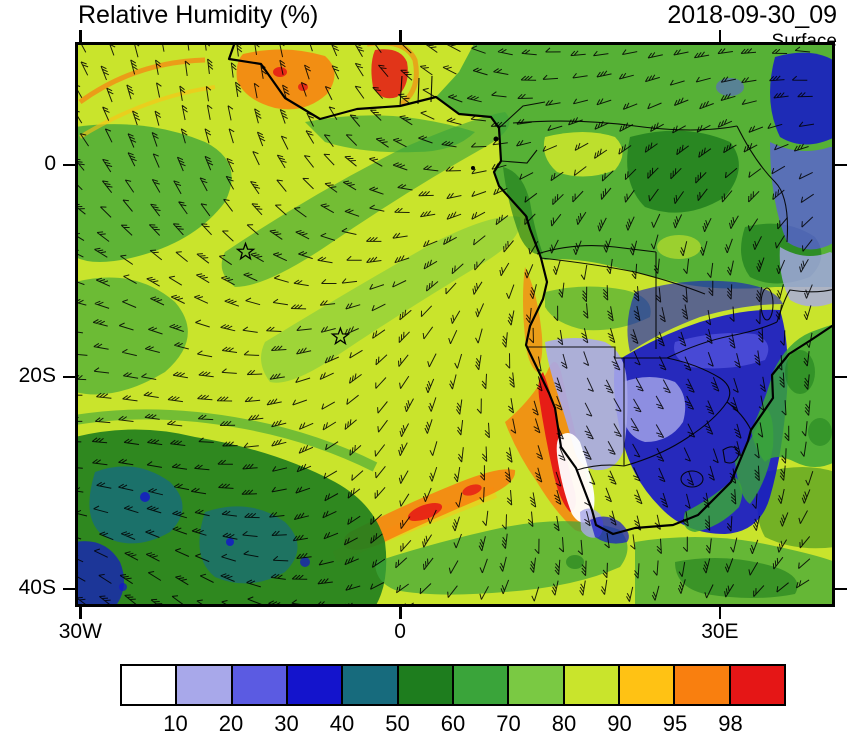 This screenshot has height=750, width=850. Describe the element at coordinates (80, 631) in the screenshot. I see `x-tick-label: 30W` at that location.